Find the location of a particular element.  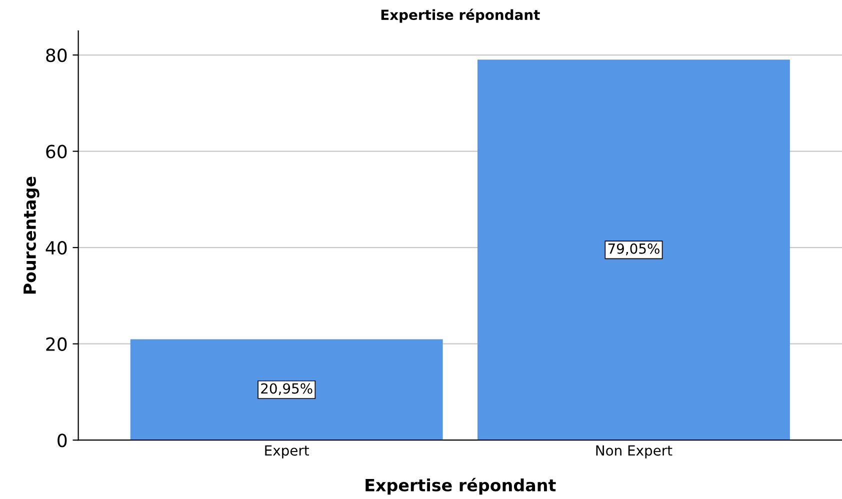

data-label: 20,95% is located at coordinates (286, 389).